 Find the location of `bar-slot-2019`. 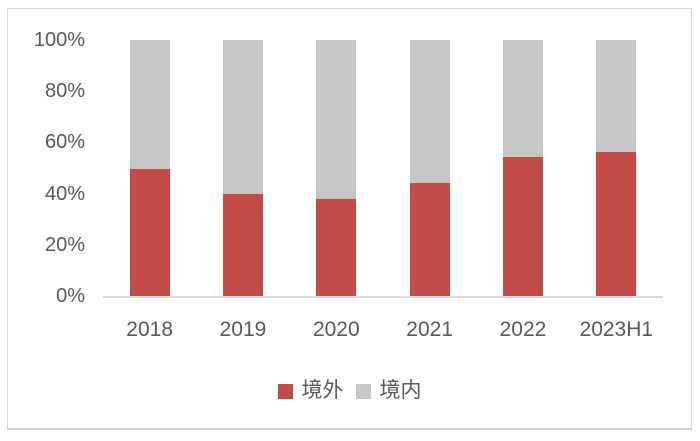

bar-slot-2019 is located at coordinates (242, 168).